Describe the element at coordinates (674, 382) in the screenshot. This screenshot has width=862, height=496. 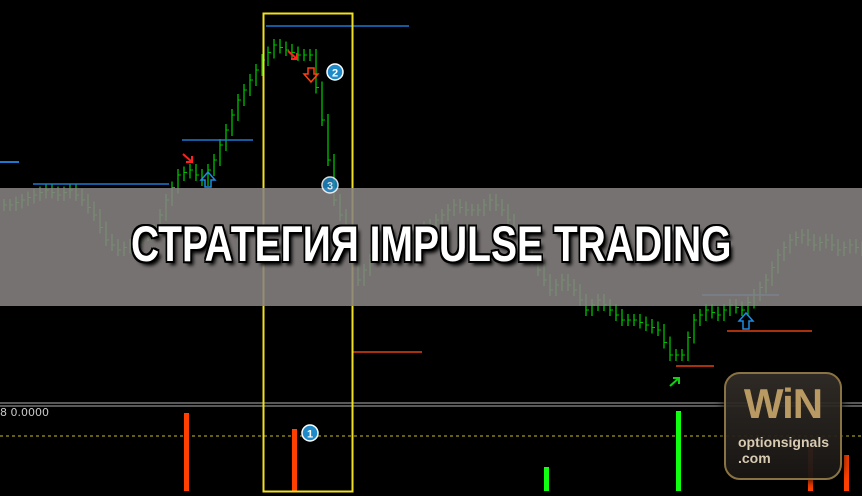
I see `arrow-up-right-icon` at that location.